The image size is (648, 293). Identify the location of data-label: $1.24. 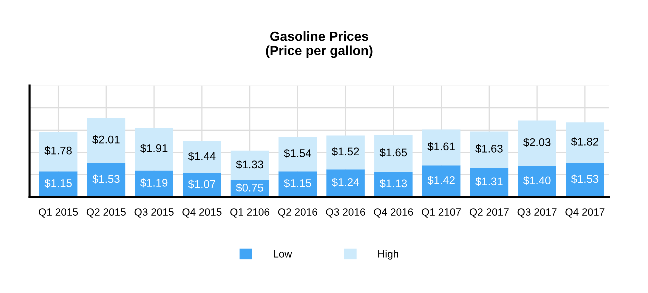
(346, 183).